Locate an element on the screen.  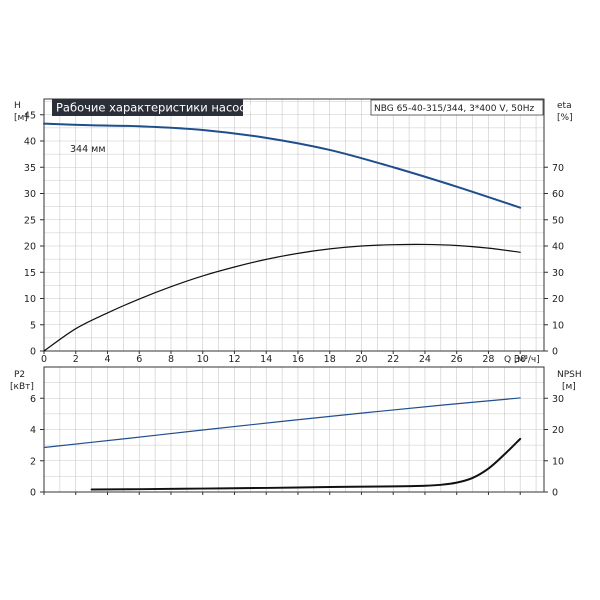
right-tick-label: 40 is located at coordinates (558, 247).